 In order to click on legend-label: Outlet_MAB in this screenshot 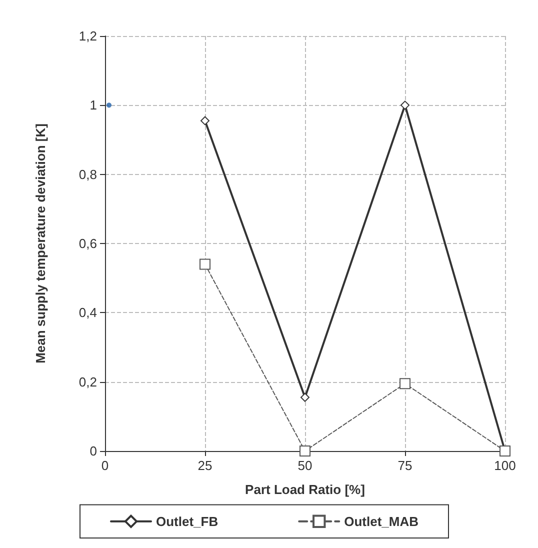, I will do `click(381, 521)`.